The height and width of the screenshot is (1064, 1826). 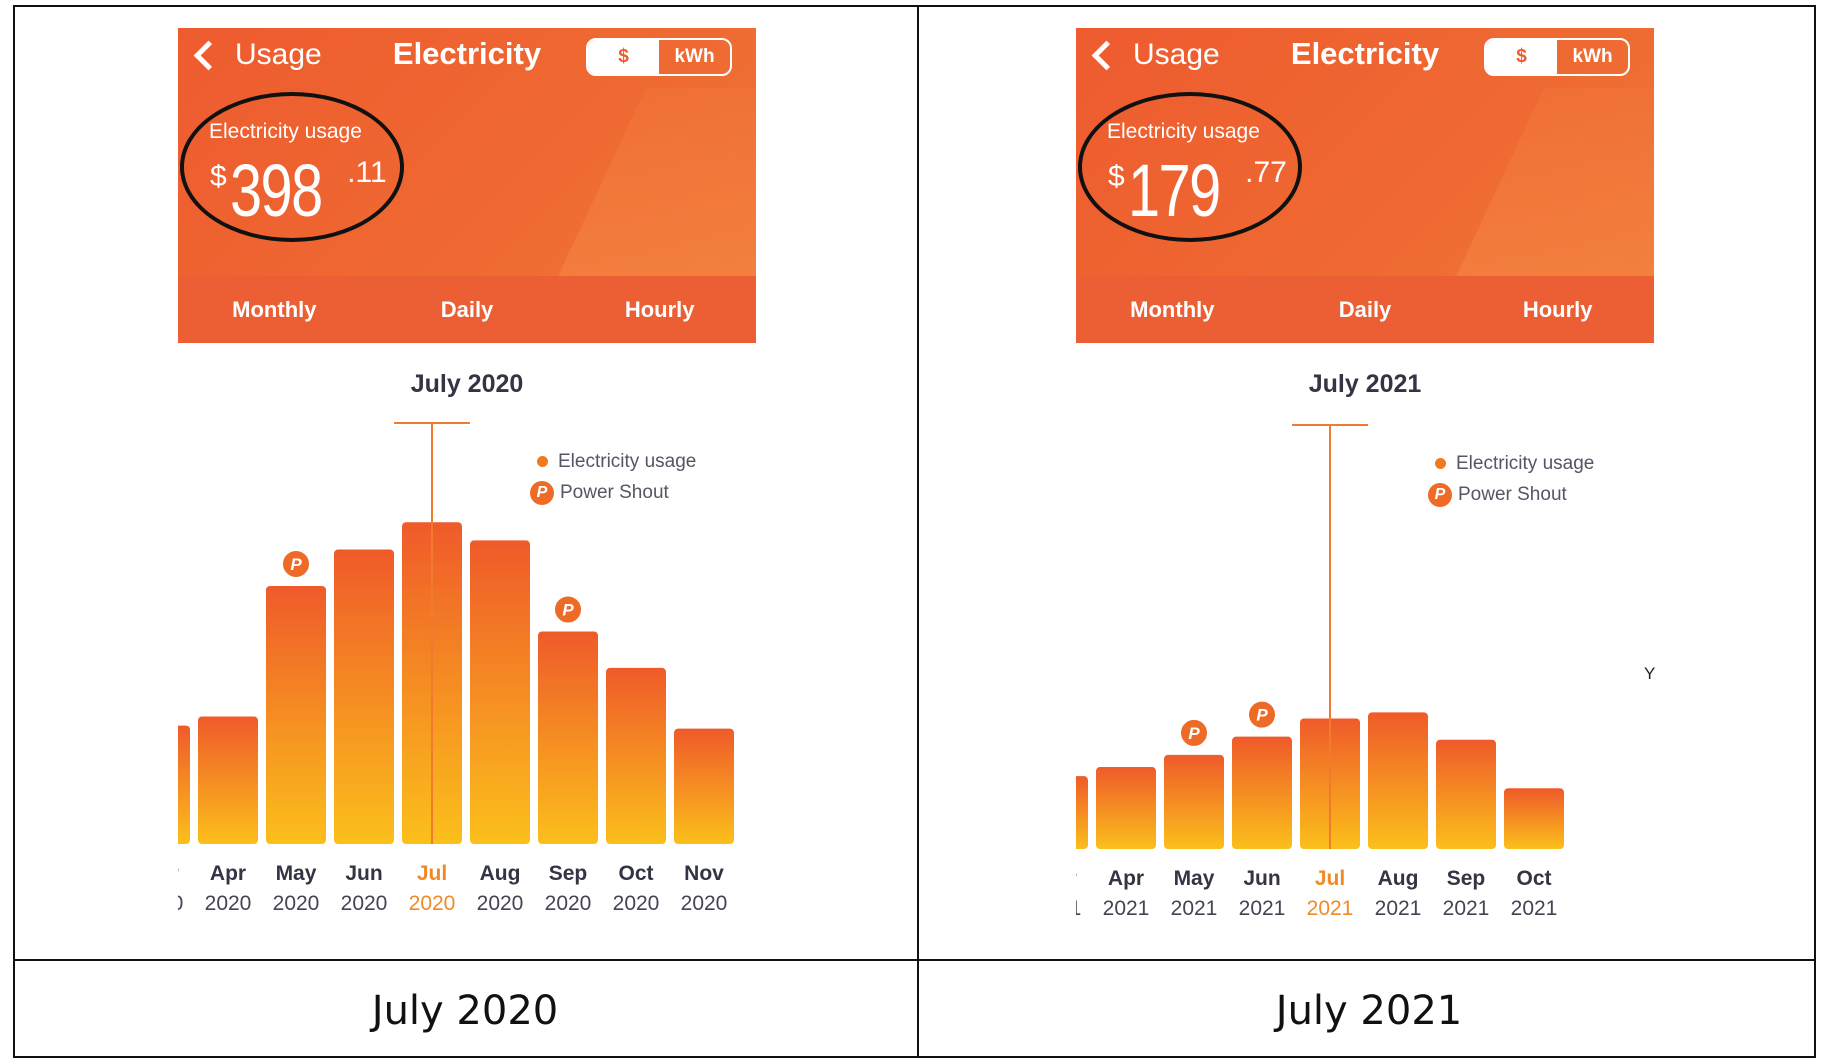 What do you see at coordinates (1365, 384) in the screenshot?
I see `chart-title: July 2021` at bounding box center [1365, 384].